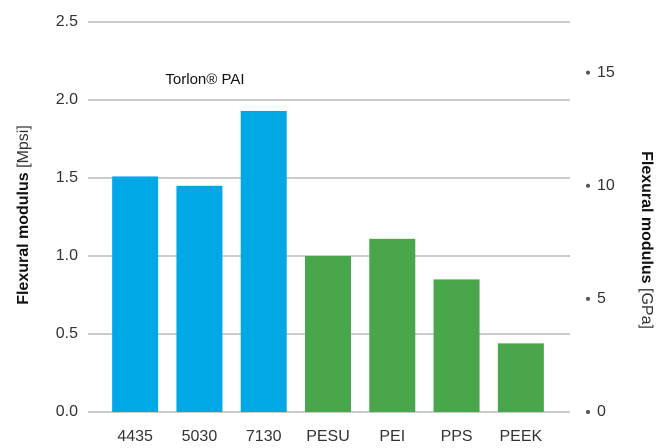  Describe the element at coordinates (392, 436) in the screenshot. I see `x-tick-label: PEI` at that location.